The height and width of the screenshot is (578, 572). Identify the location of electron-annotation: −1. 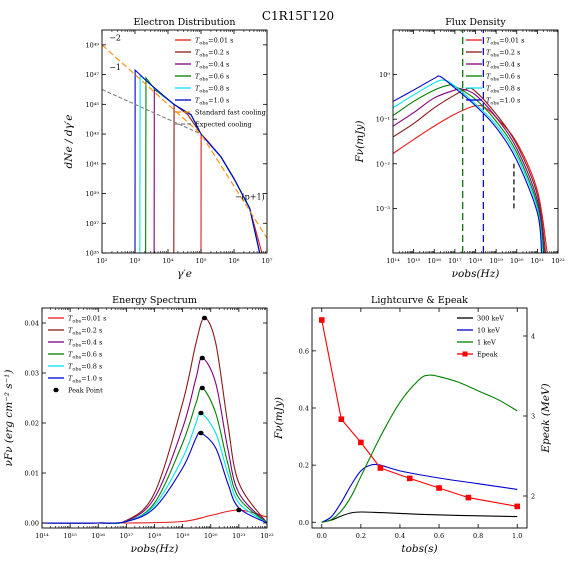
(115, 67).